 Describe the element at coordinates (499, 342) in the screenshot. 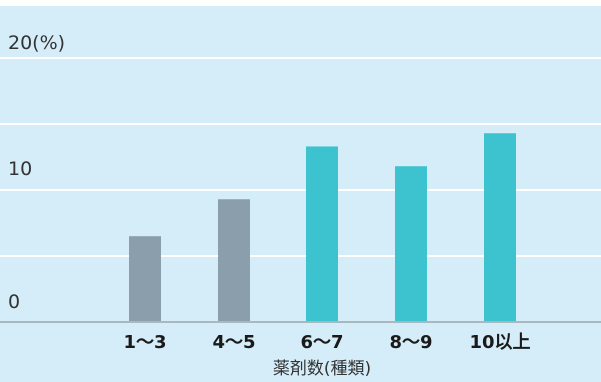

I see `x-tick-label: 10以上` at that location.